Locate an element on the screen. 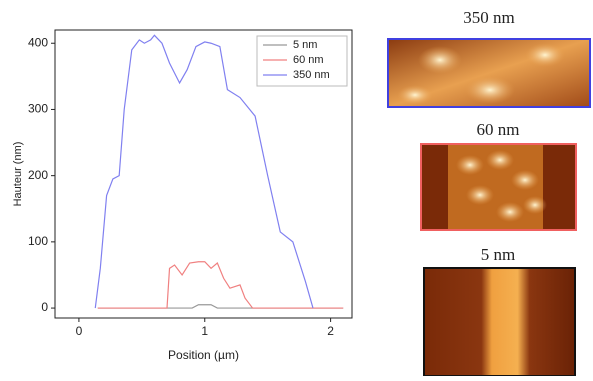 This screenshot has width=593, height=381. x-tick-label: 0 is located at coordinates (79, 331).